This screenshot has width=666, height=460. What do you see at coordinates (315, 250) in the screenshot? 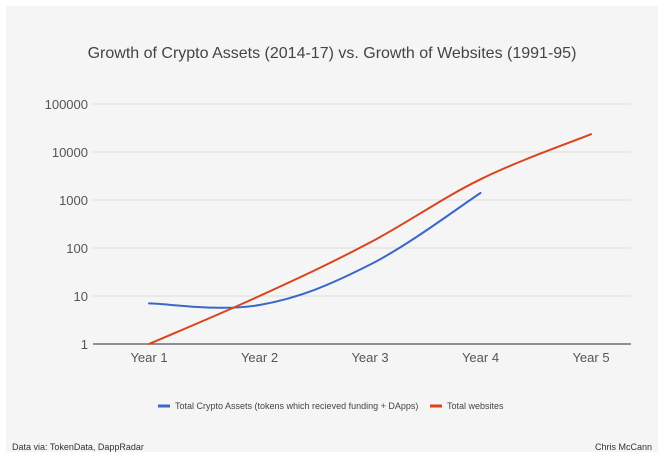
I see `series-line-crypto-assets` at bounding box center [315, 250].